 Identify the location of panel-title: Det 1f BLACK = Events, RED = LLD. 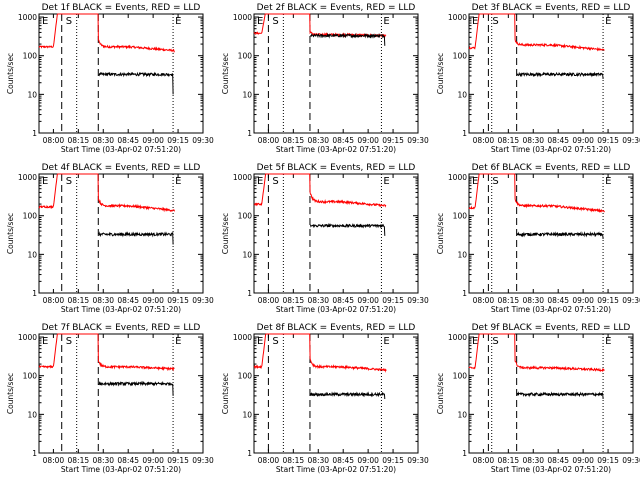
(121, 8).